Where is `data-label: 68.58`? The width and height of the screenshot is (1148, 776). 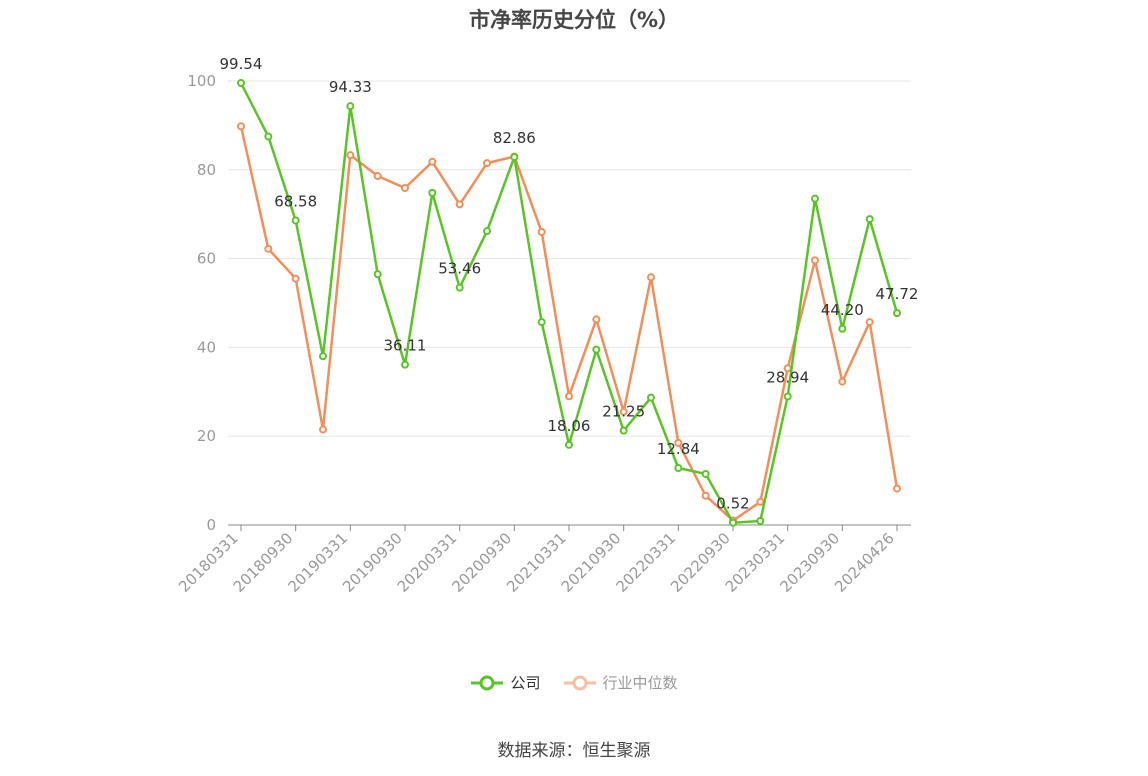 data-label: 68.58 is located at coordinates (295, 202).